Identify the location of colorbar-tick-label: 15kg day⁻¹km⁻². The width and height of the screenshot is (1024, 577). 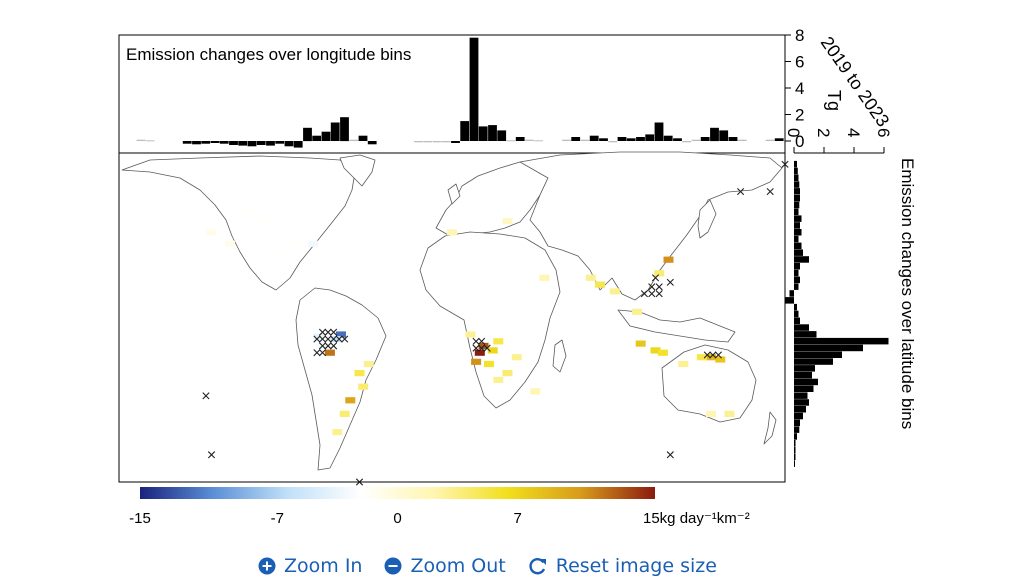
(696, 518).